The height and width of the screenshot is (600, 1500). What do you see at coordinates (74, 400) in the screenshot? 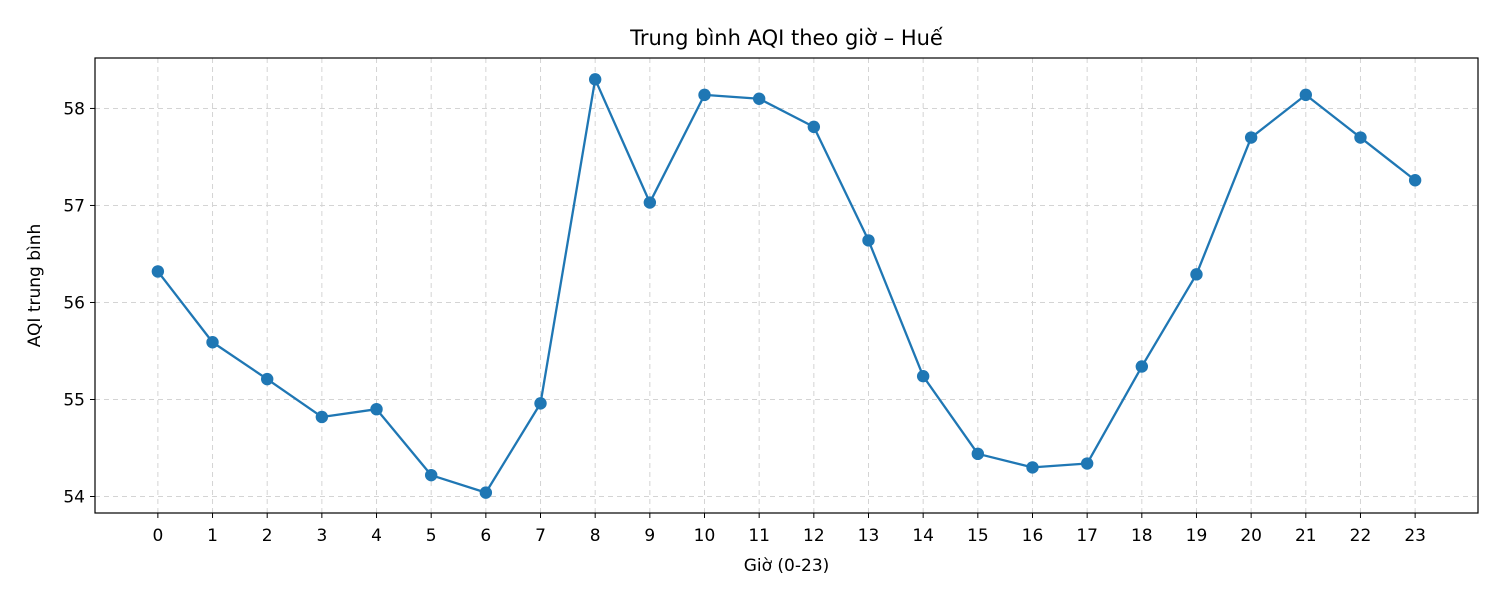
I see `y-tick-label: 55` at bounding box center [74, 400].